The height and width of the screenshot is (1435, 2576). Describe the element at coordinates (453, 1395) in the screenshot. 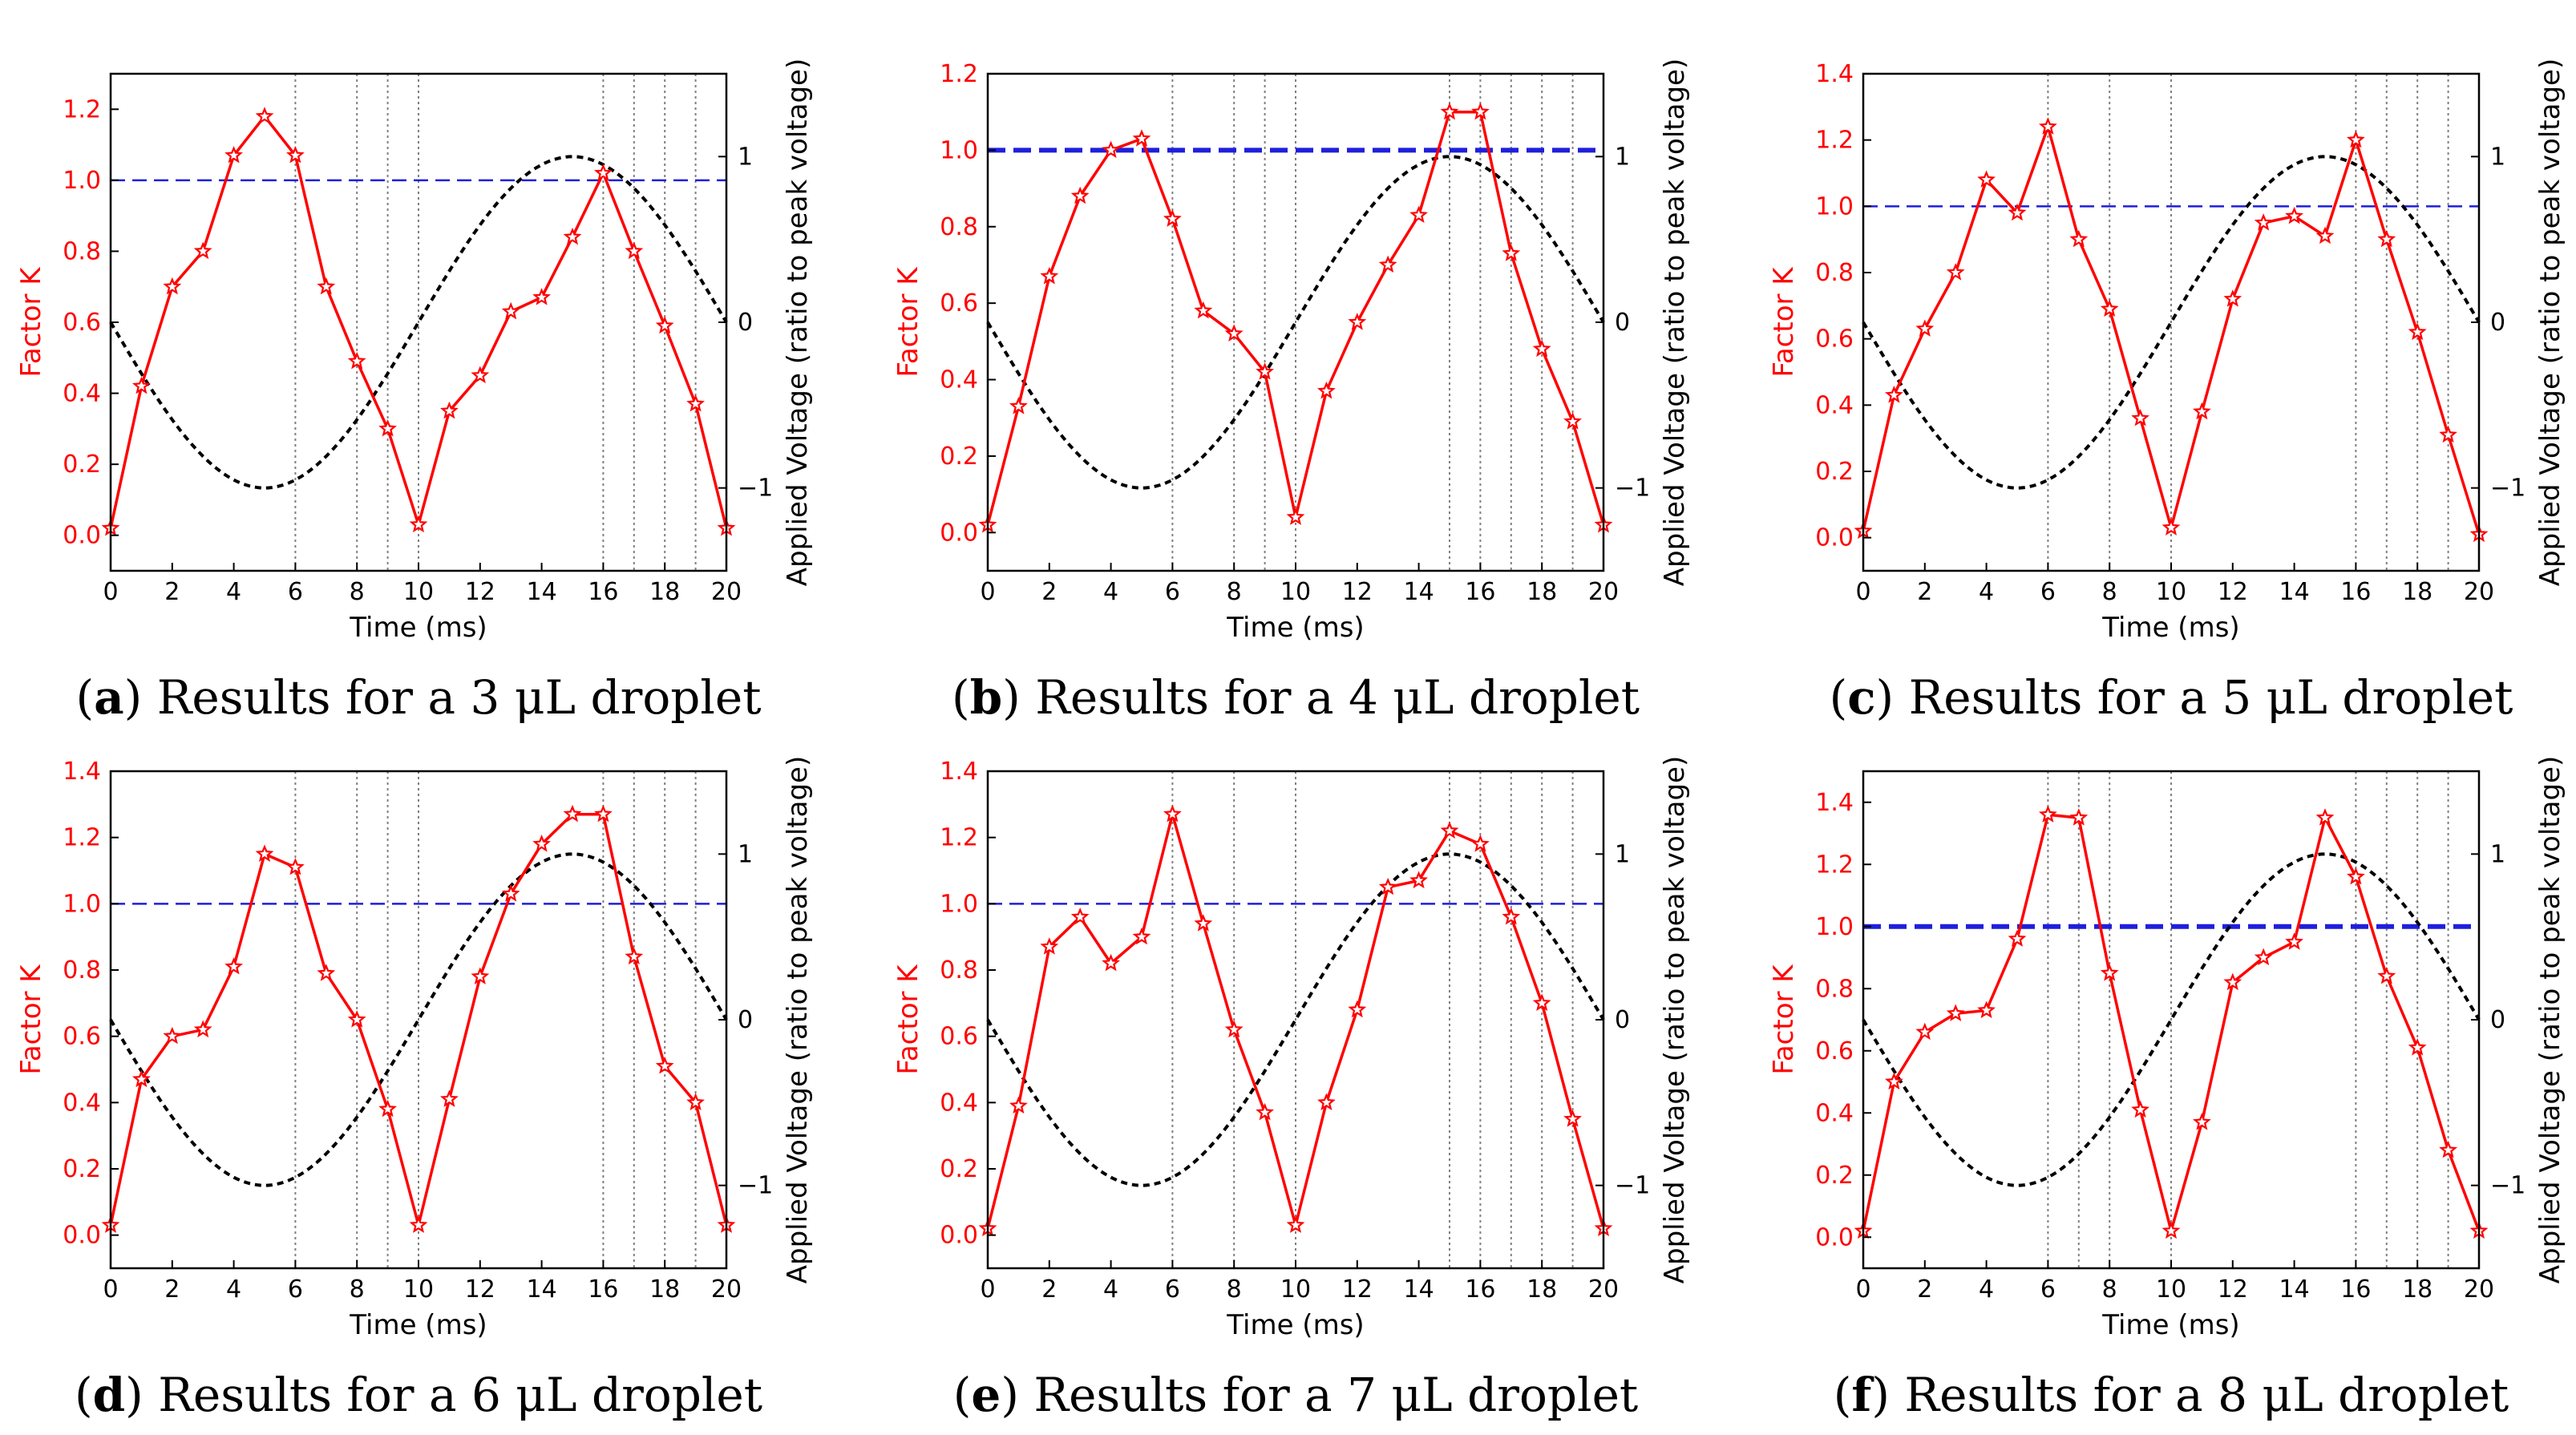

I see `caption-text: Results for a 6 μL droplet` at that location.